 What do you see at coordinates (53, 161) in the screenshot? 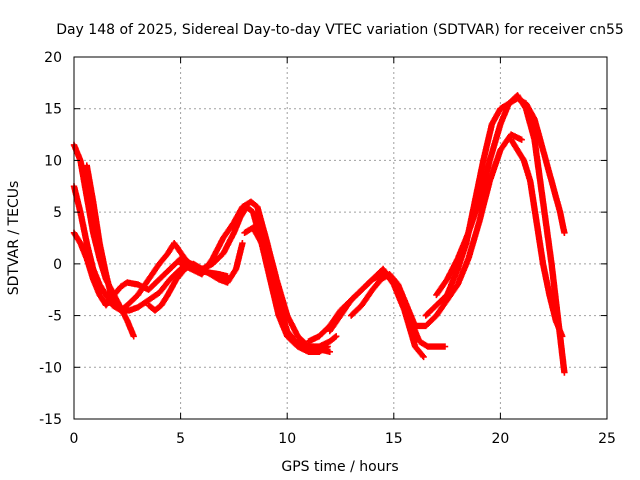
I see `y-tick-label: 10` at bounding box center [53, 161].